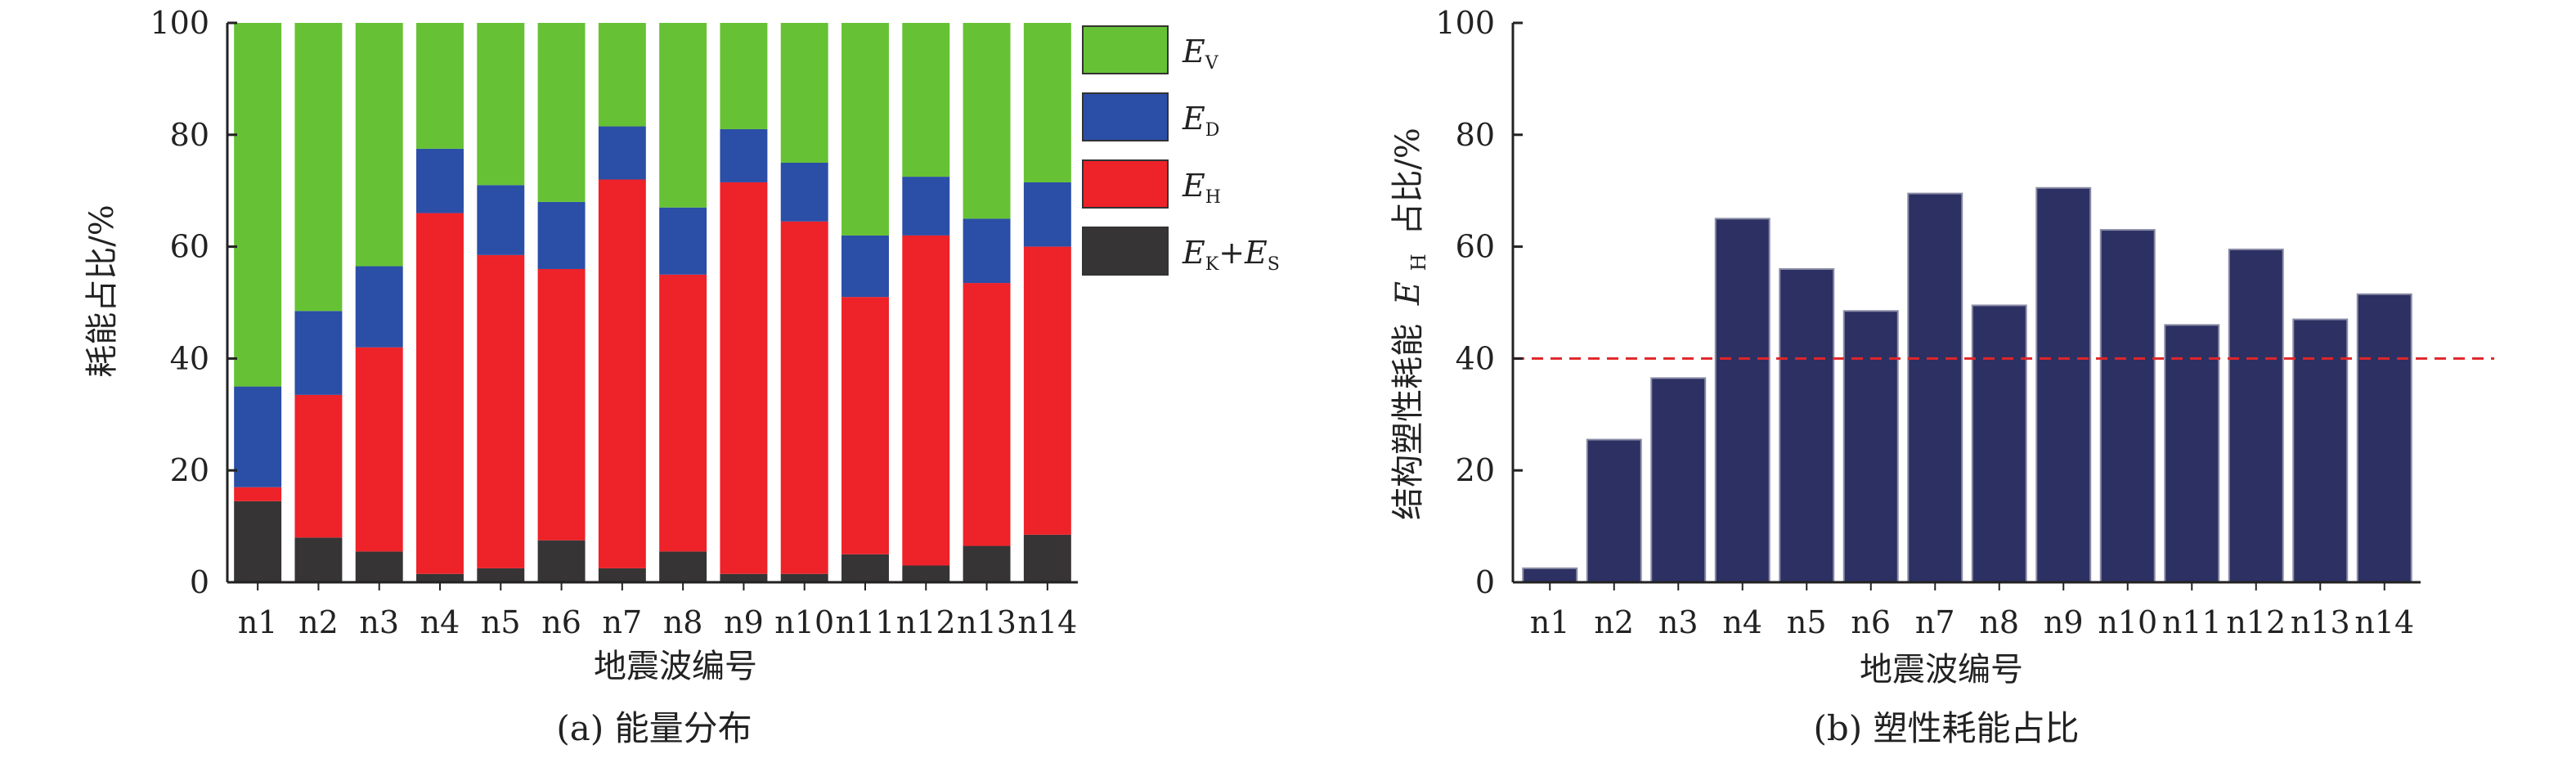 The width and height of the screenshot is (2576, 763). Describe the element at coordinates (1181, 151) in the screenshot. I see `legend-a: EV ED EH EK+ES` at that location.